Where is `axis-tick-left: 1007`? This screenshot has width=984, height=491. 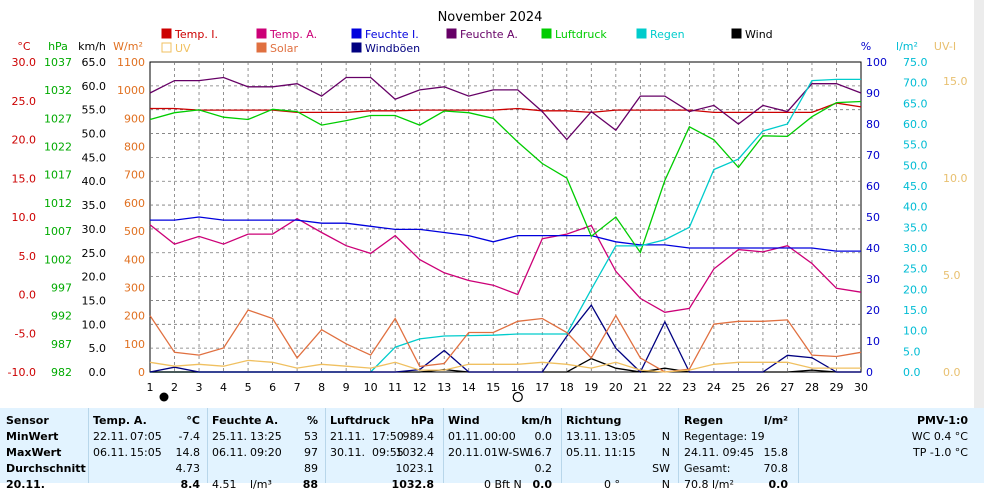 axis-tick-left: 1007 is located at coordinates (58, 231).